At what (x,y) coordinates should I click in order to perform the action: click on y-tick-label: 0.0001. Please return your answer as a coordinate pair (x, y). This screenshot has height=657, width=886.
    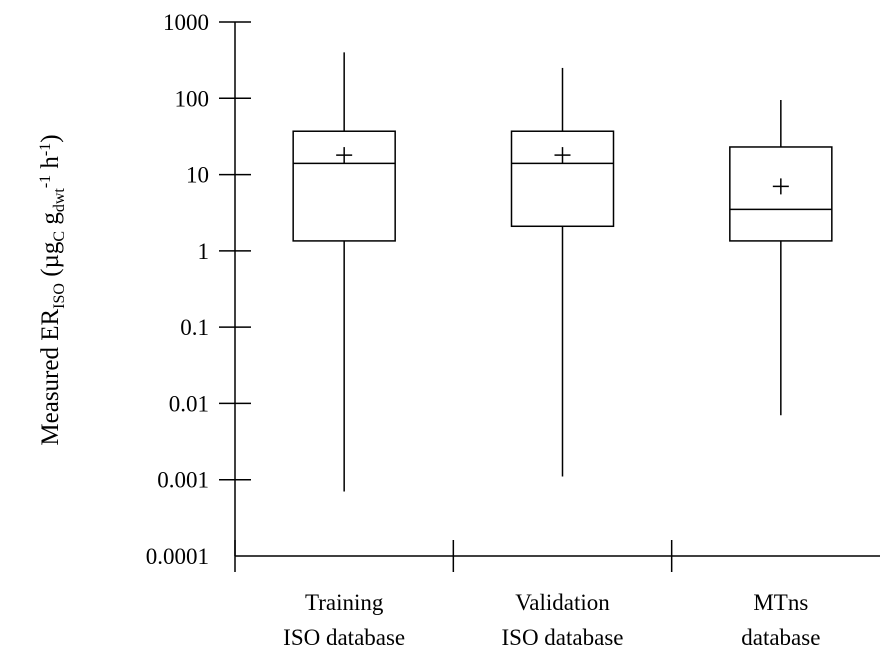
    Looking at the image, I should click on (177, 556).